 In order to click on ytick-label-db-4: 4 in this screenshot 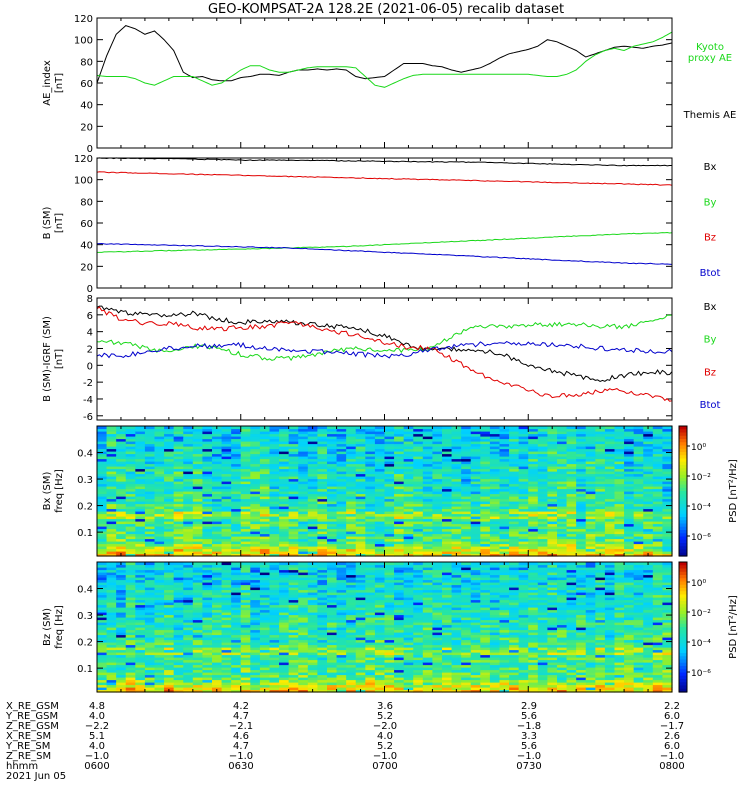, I will do `click(90, 333)`.